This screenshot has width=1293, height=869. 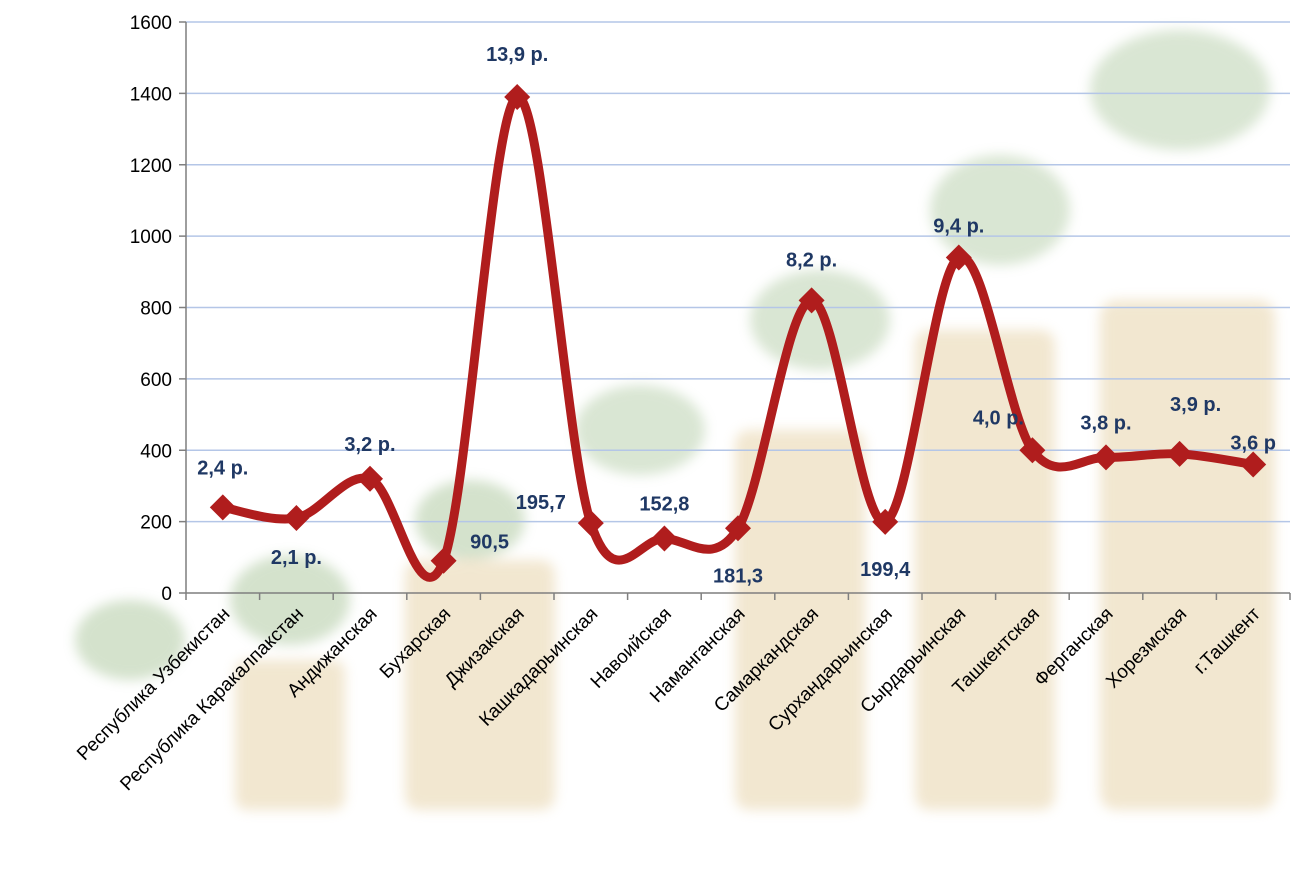 What do you see at coordinates (517, 55) in the screenshot?
I see `data-label: 13,9 р.` at bounding box center [517, 55].